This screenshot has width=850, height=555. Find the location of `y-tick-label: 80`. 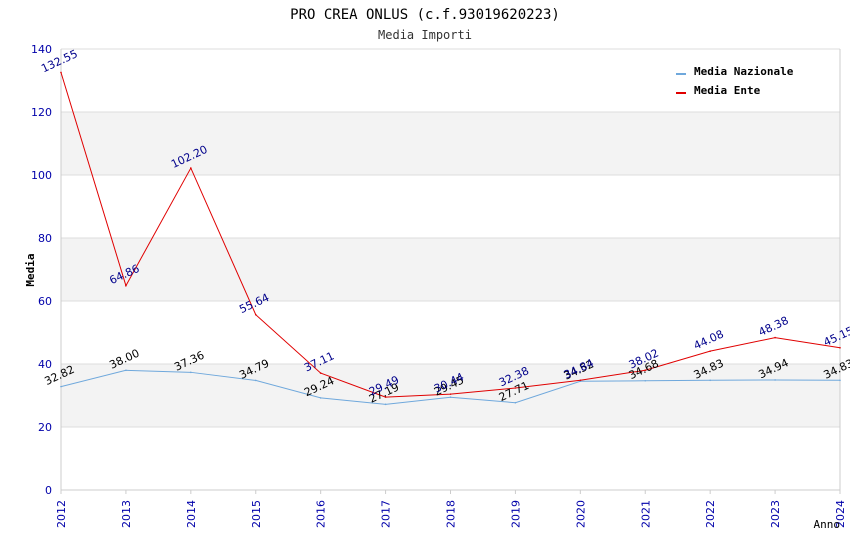

y-tick-label: 80 is located at coordinates (45, 238).